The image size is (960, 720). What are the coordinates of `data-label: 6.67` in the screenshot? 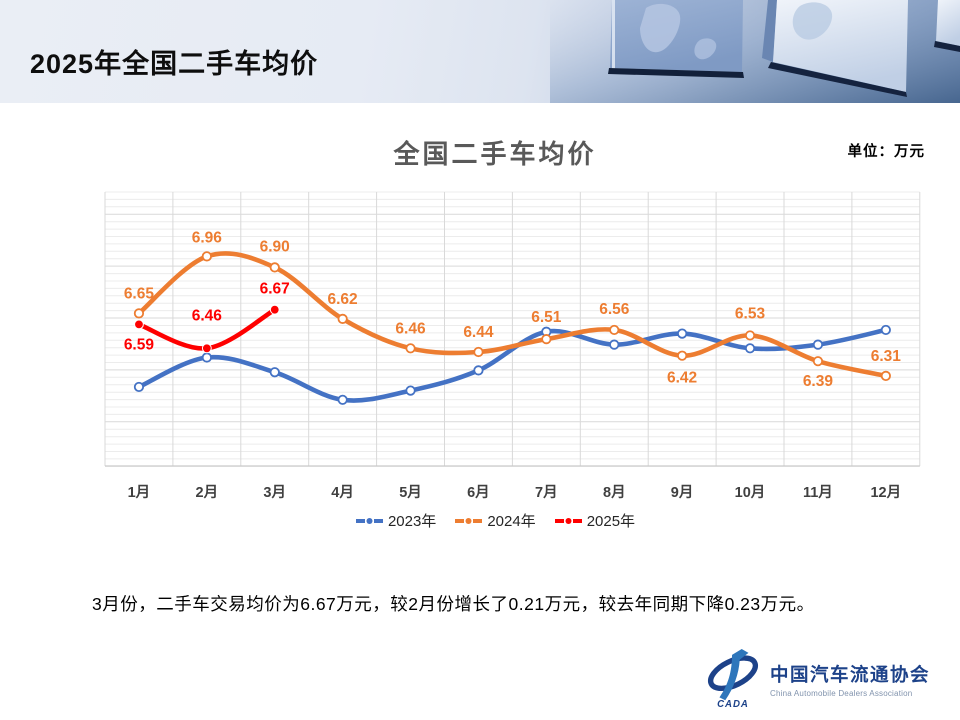 It's located at (275, 289).